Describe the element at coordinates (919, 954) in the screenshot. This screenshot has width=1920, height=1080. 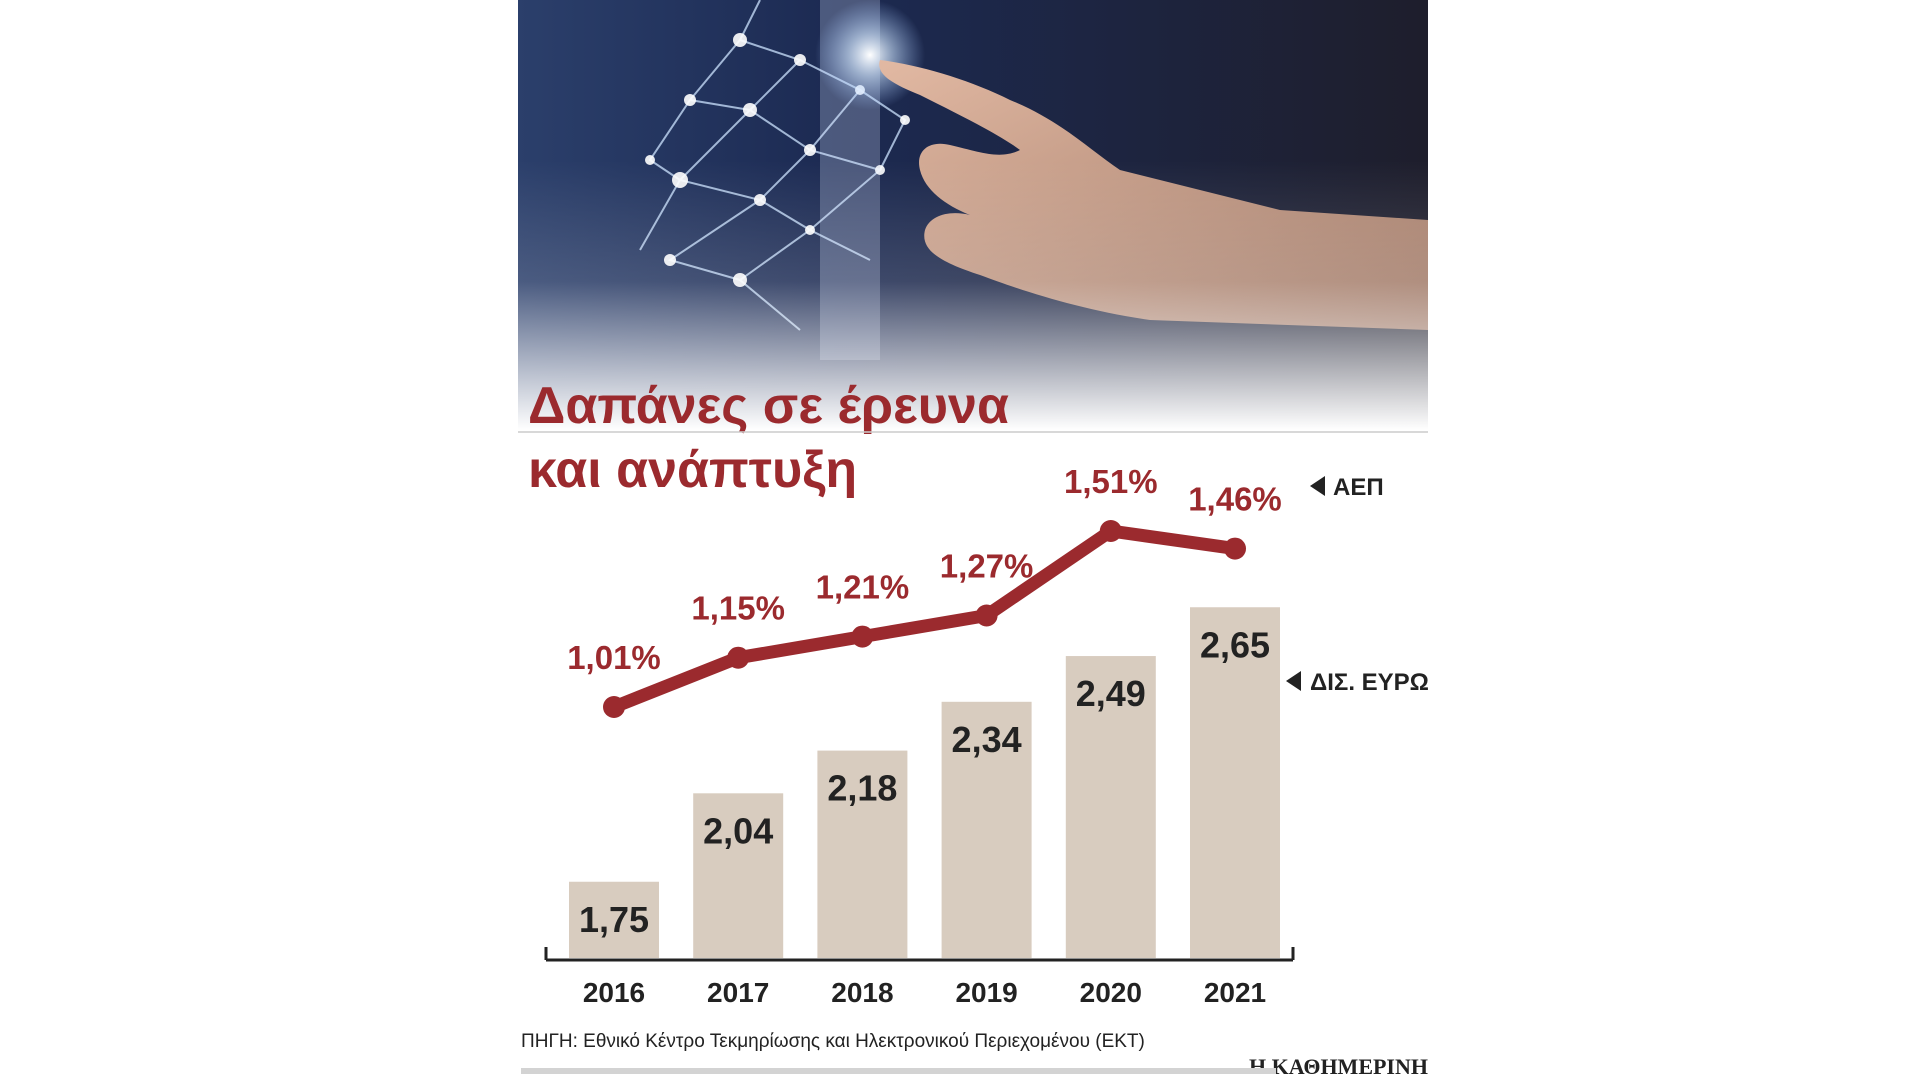
I see `x-axis` at that location.